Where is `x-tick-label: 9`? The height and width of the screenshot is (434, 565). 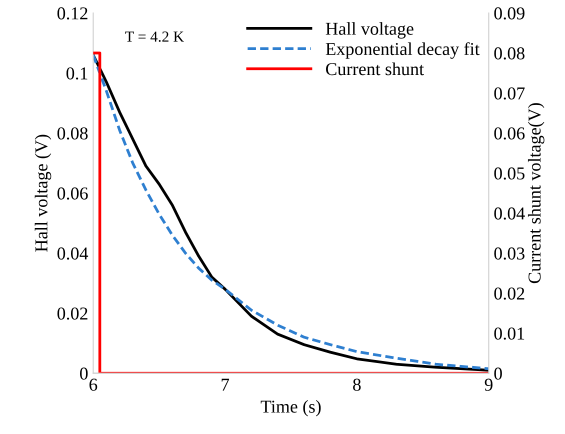
x-tick-label: 9 is located at coordinates (488, 384).